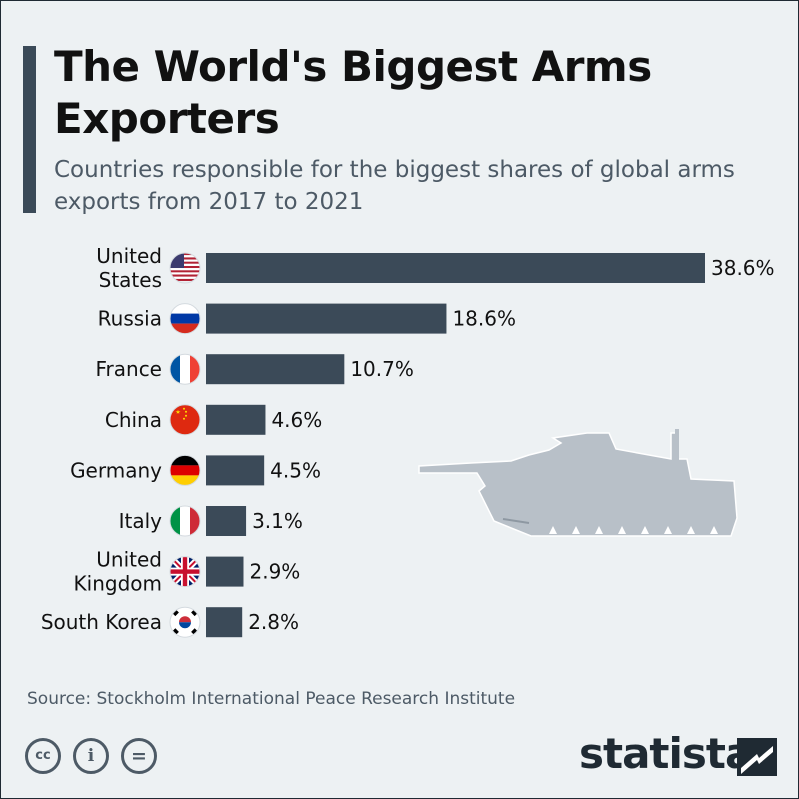 The height and width of the screenshot is (799, 799). I want to click on cc-icon: cc, so click(43, 756).